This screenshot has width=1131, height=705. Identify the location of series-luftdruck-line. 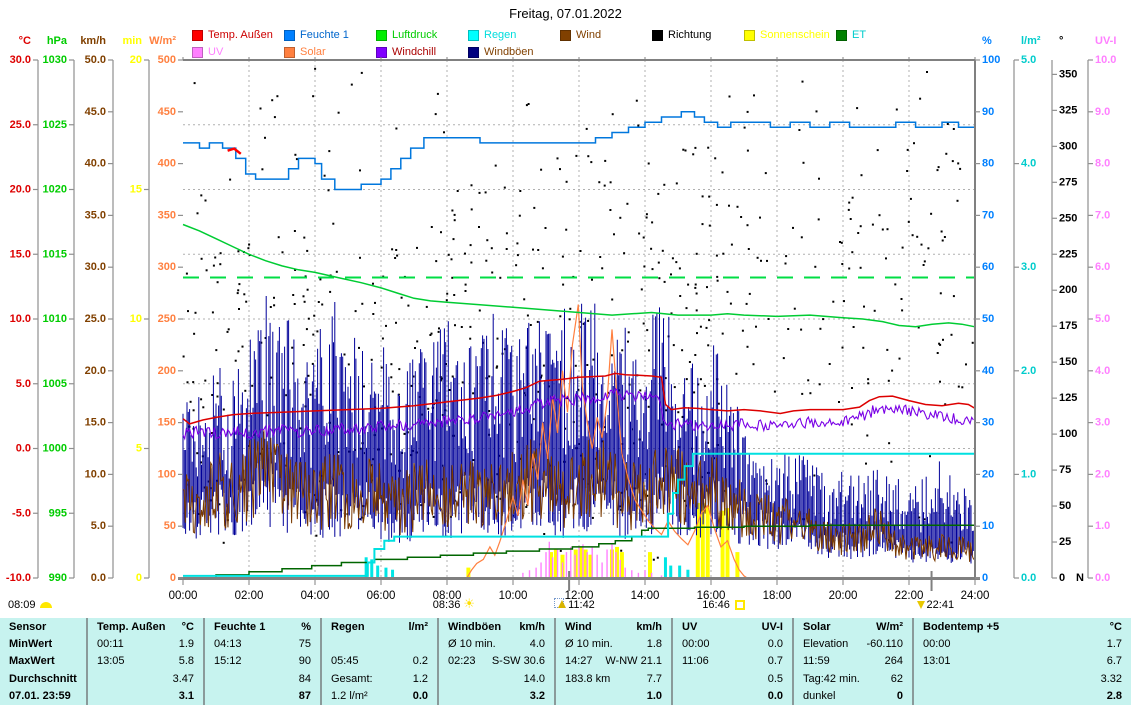
(579, 275).